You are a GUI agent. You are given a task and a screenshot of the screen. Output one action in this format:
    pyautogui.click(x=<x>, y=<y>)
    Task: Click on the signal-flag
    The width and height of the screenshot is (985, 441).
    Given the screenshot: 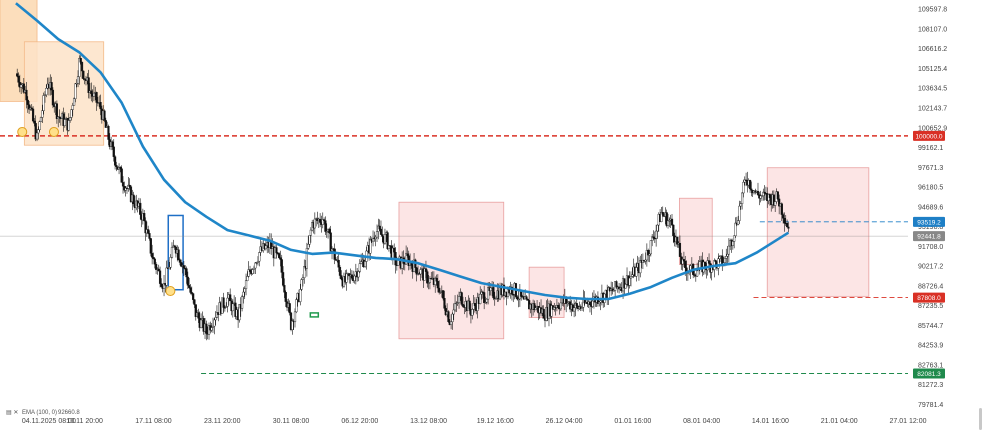 What is the action you would take?
    pyautogui.click(x=314, y=315)
    